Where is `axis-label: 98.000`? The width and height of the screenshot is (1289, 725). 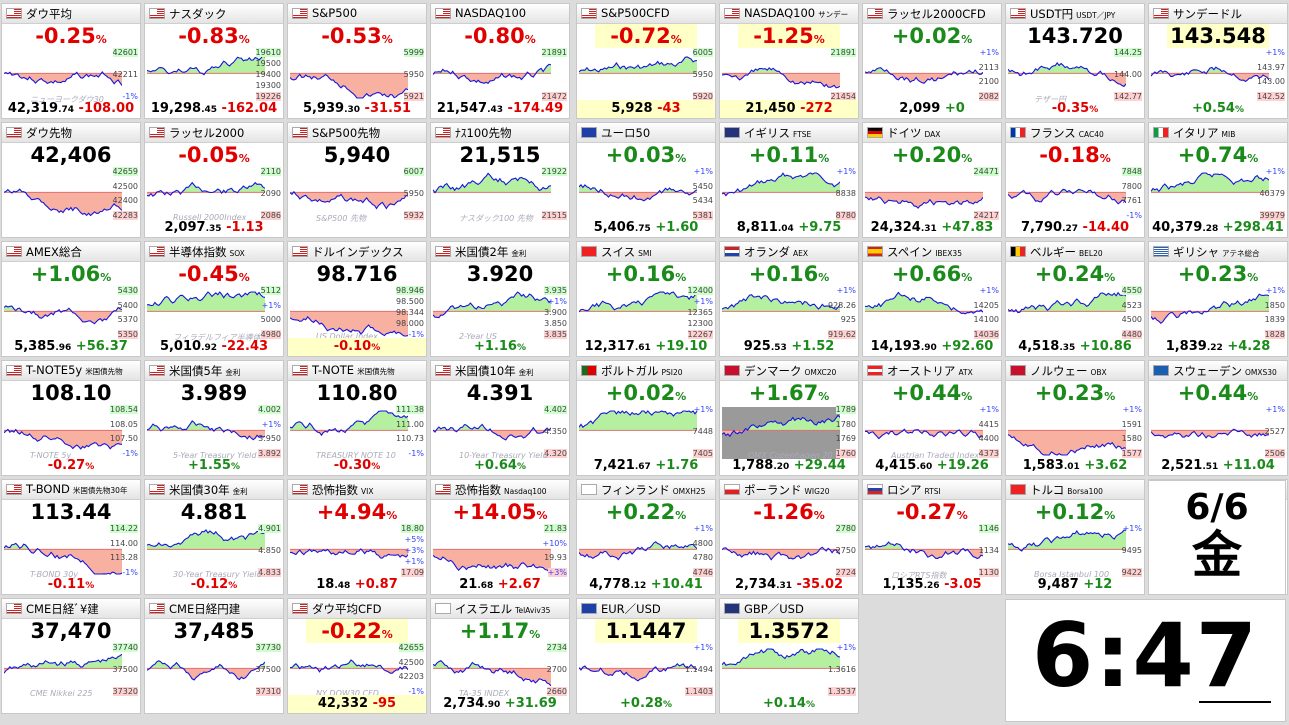 axis-label: 98.000 is located at coordinates (410, 323).